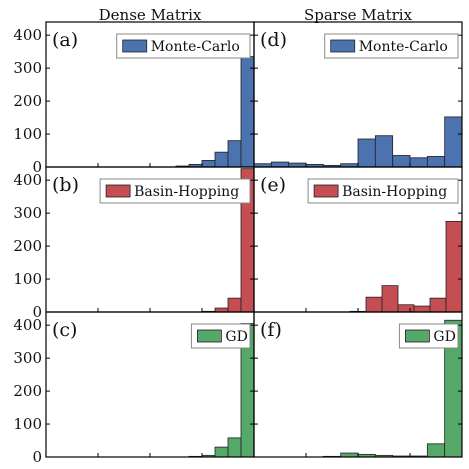 This screenshot has width=469, height=469. What do you see at coordinates (273, 40) in the screenshot?
I see `panel-label: (d)` at bounding box center [273, 40].